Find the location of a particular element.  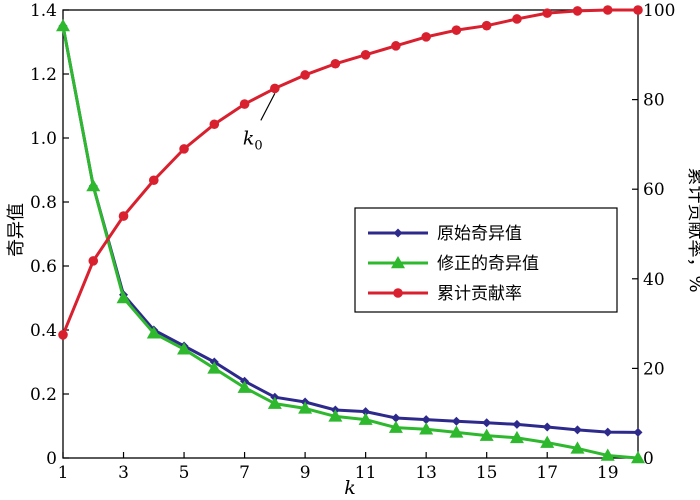

x-tick-label: 15 is located at coordinates (487, 473).